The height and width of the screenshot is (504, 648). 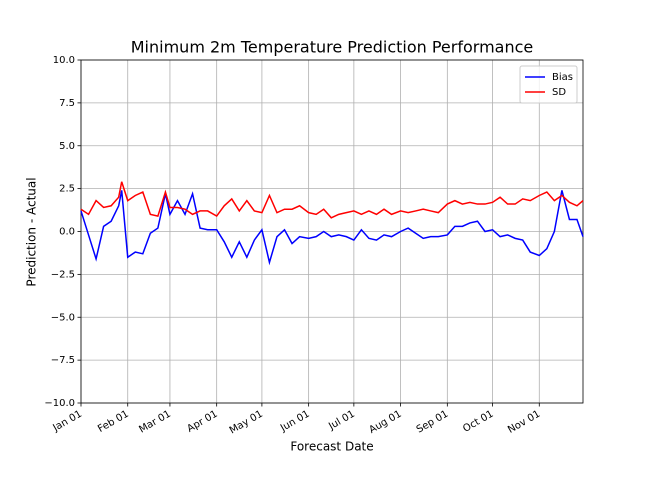 What do you see at coordinates (548, 84) in the screenshot?
I see `legend-box` at bounding box center [548, 84].